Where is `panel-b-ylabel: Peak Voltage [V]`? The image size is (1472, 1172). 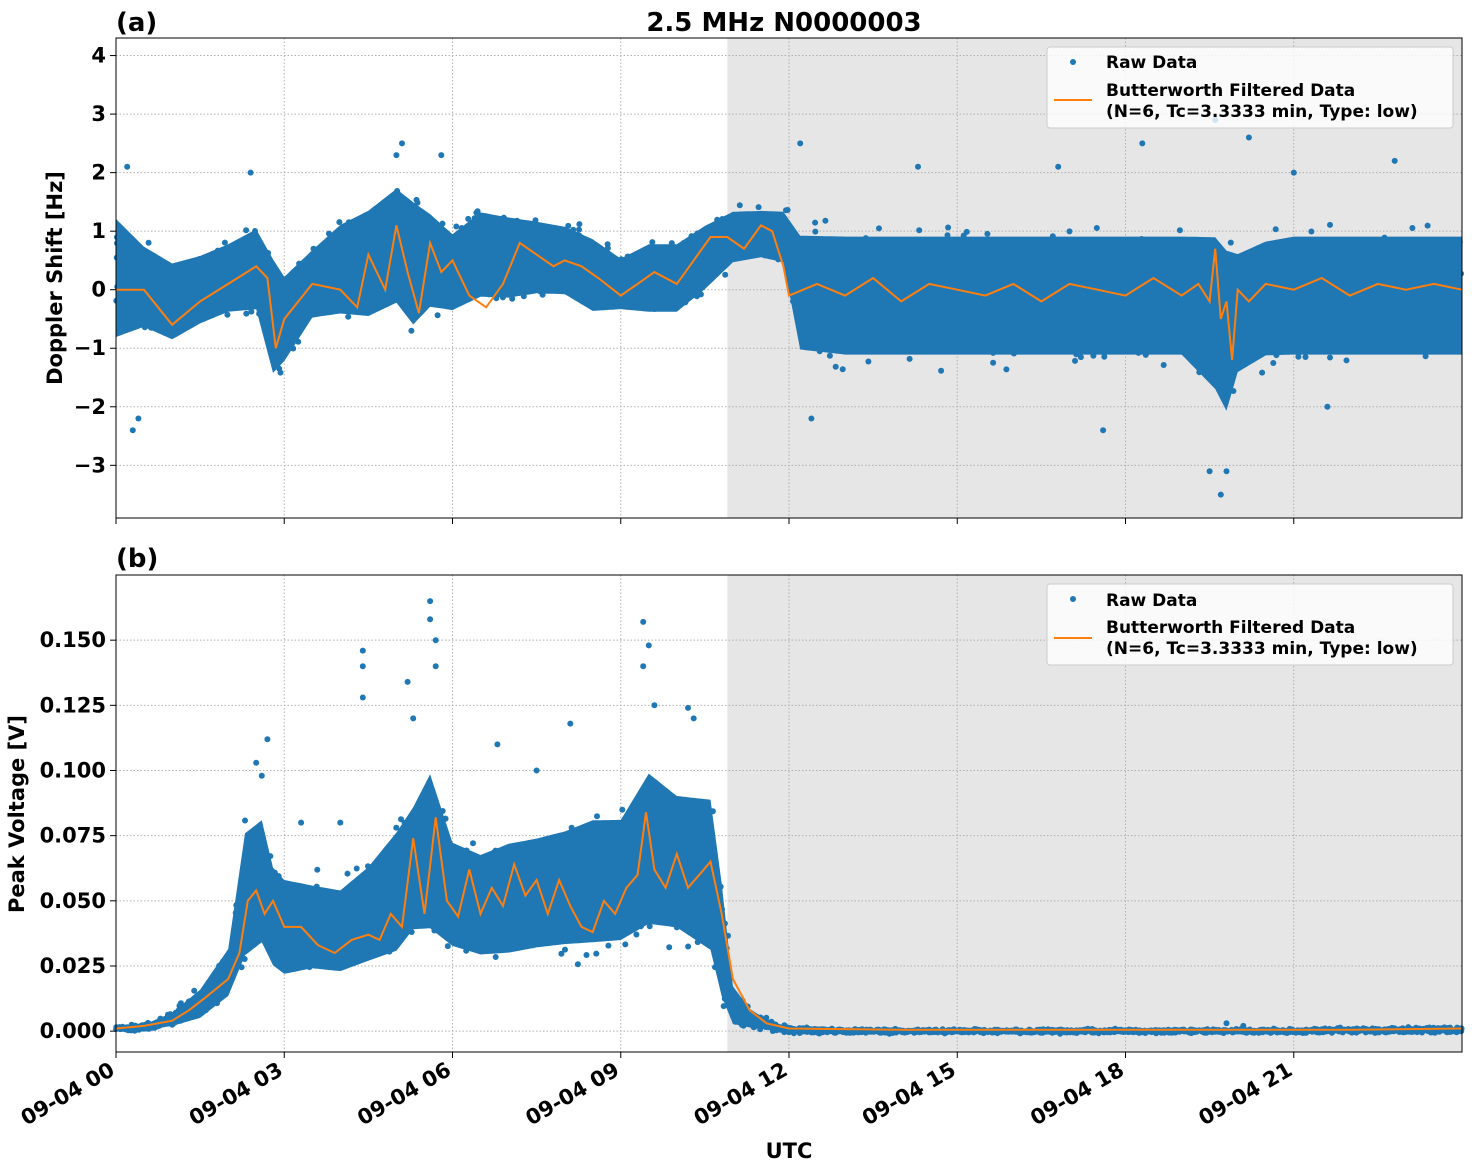
panel-b-ylabel: Peak Voltage [V] is located at coordinates (17, 814).